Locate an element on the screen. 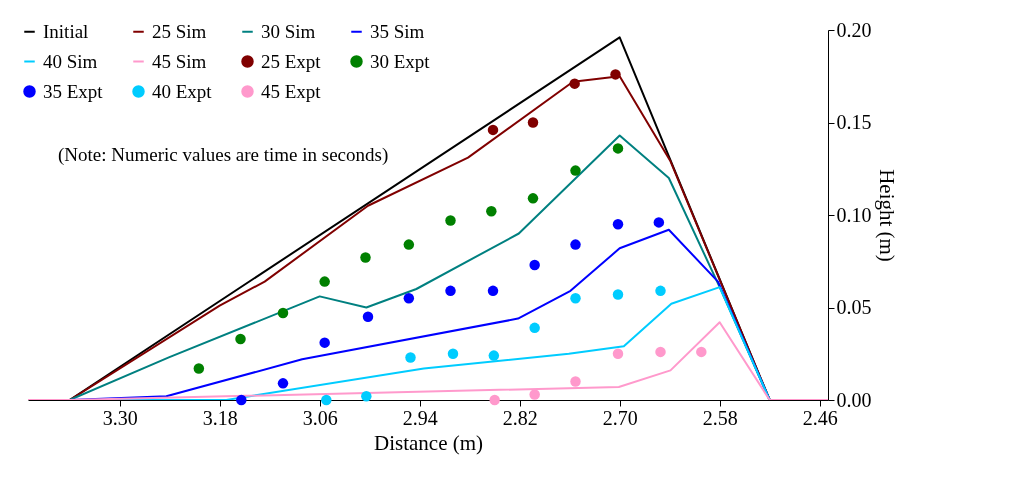 The height and width of the screenshot is (483, 1015). x-tick-label: 2.58 is located at coordinates (720, 417).